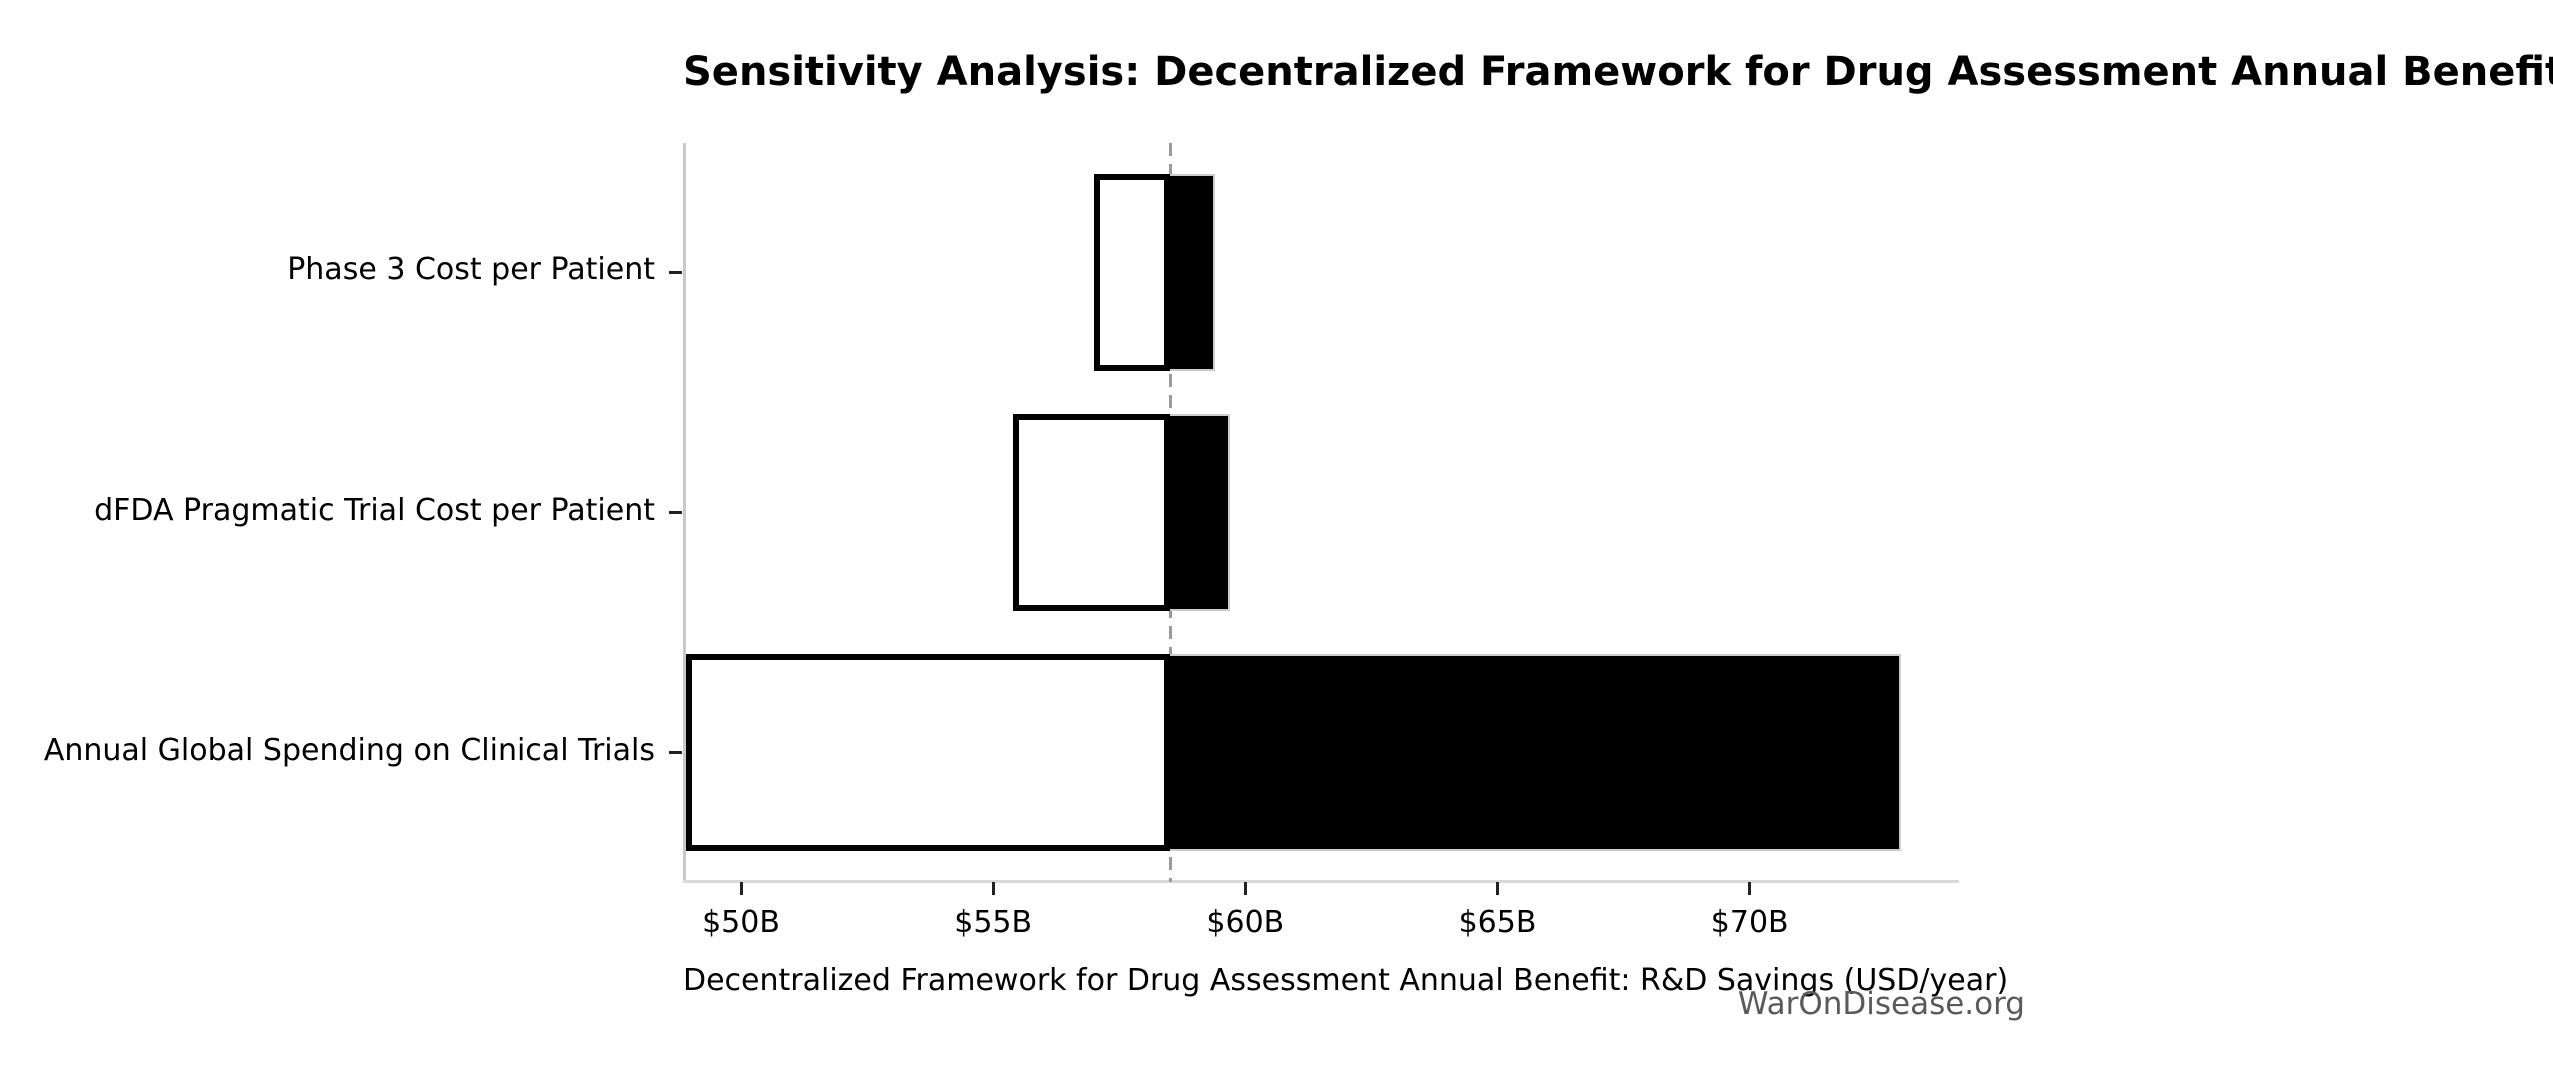 This screenshot has width=2553, height=1075. Describe the element at coordinates (374, 510) in the screenshot. I see `y-category-label: dFDA Pragmatic Trial Cost per Patient` at that location.